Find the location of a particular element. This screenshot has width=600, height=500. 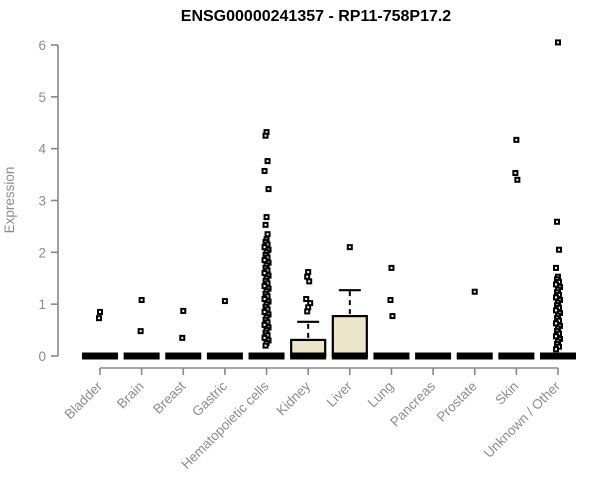

x-tick-label: Pancreas is located at coordinates (412, 403).